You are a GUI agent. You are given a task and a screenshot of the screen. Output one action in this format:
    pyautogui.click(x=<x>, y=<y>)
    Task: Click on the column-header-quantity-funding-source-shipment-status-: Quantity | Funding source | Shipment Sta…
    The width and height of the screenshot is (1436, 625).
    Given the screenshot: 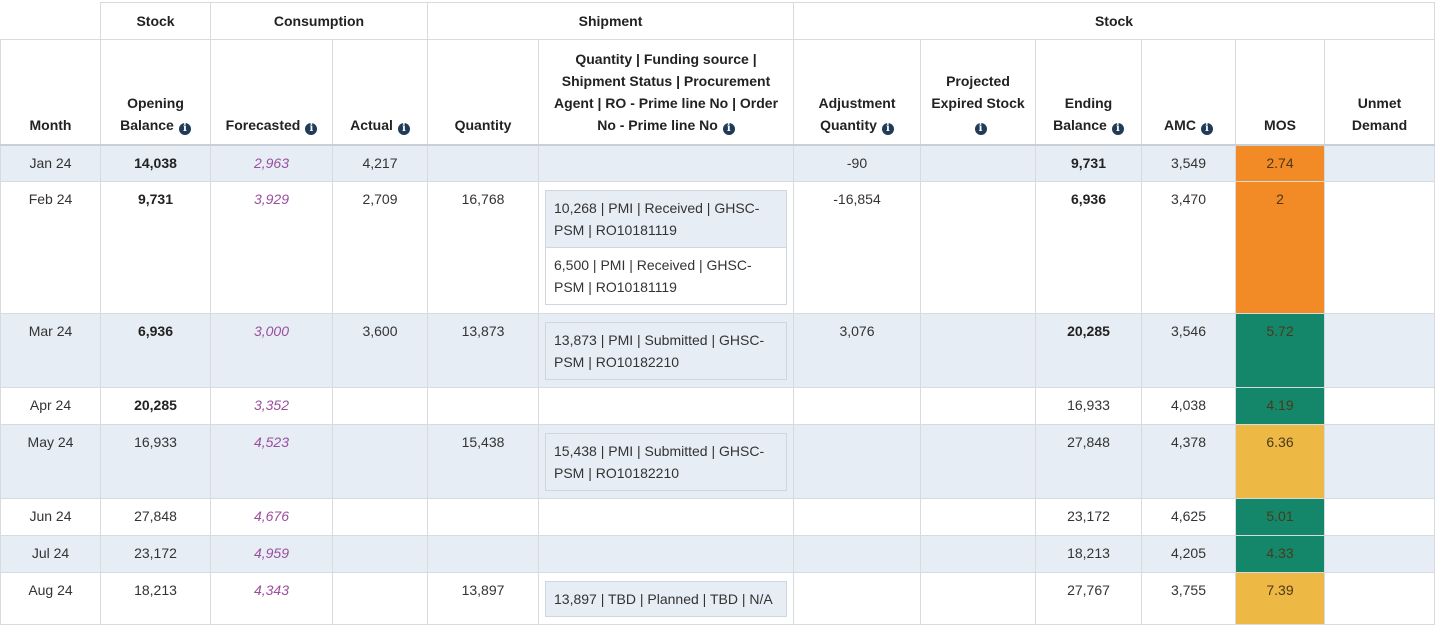 What is the action you would take?
    pyautogui.click(x=666, y=92)
    